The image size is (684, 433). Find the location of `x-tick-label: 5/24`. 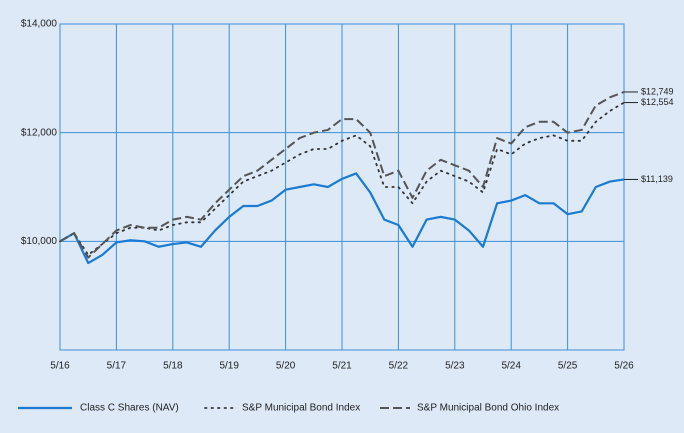

x-tick-label: 5/24 is located at coordinates (511, 366).